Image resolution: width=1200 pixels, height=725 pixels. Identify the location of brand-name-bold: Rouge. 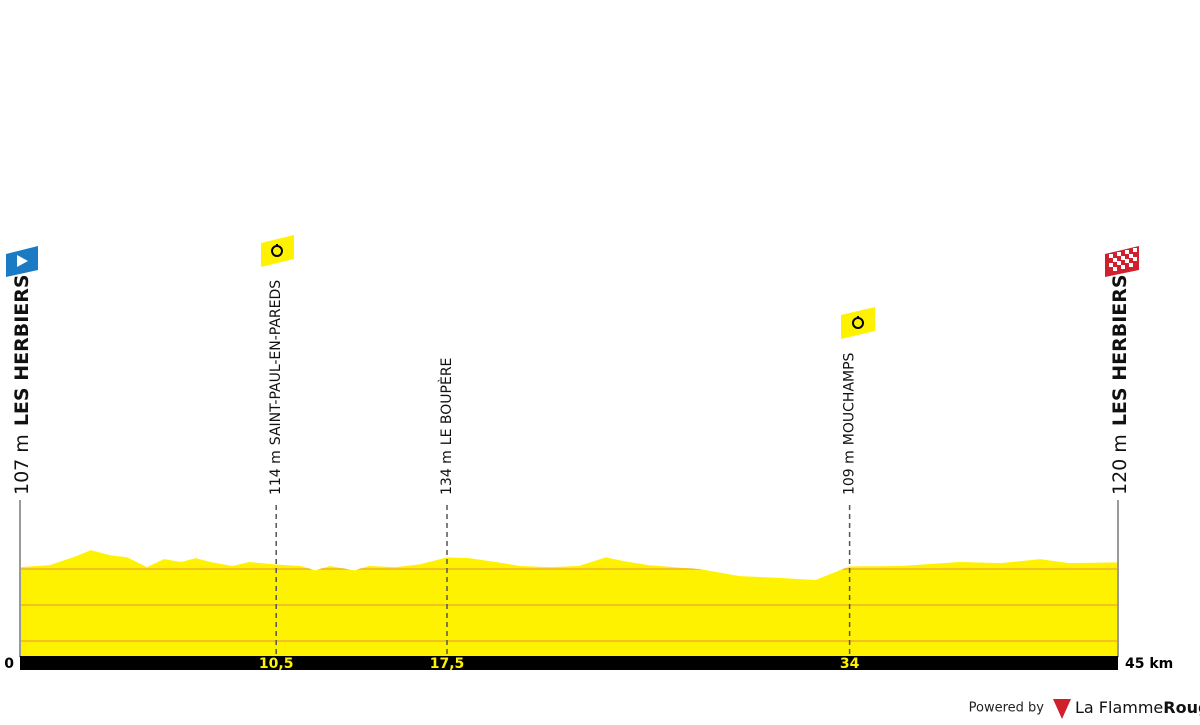
(1181, 707).